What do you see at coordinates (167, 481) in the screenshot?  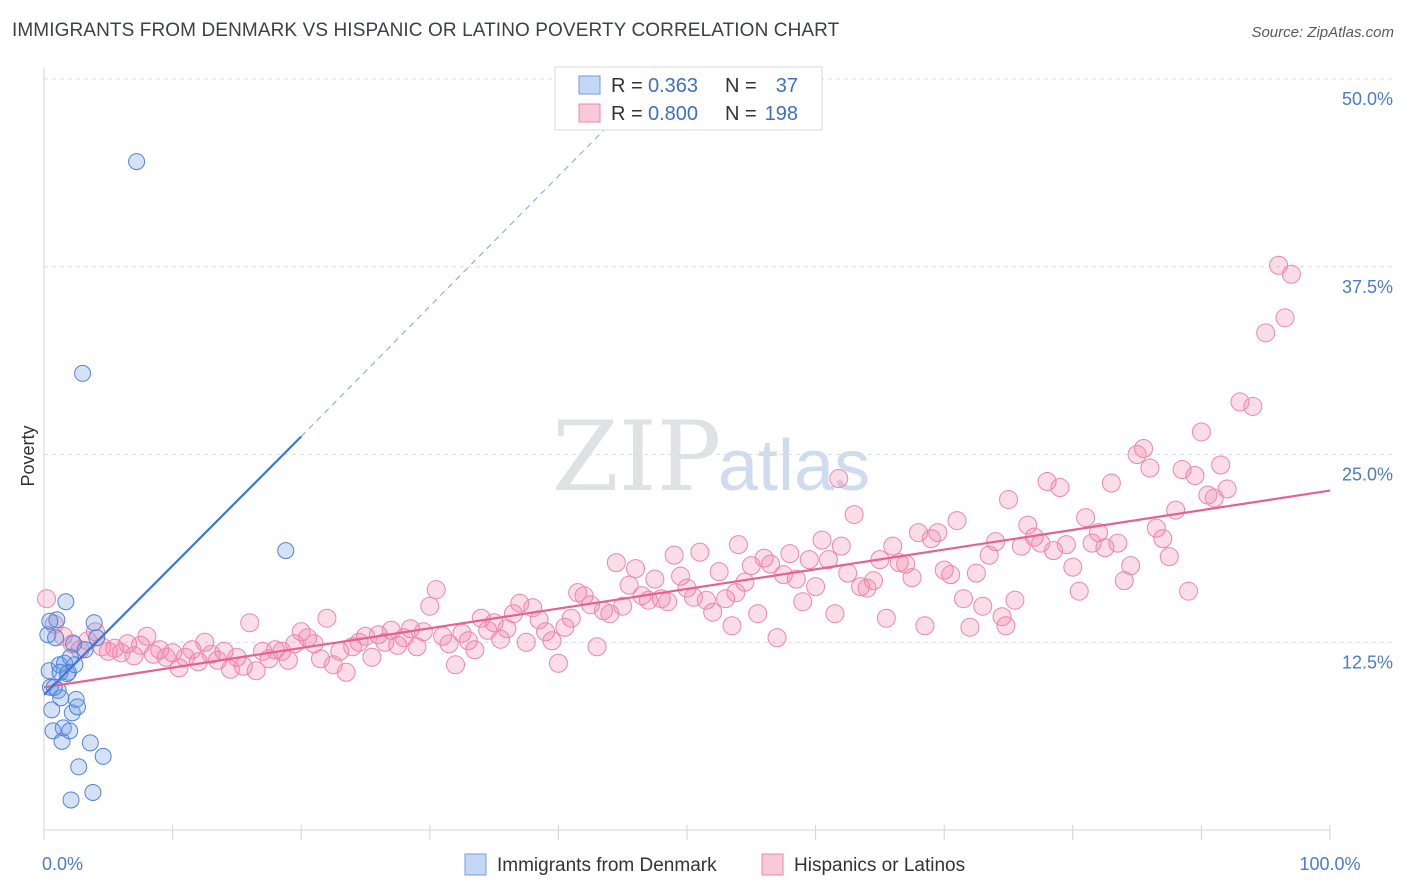 I see `series-immigrants-from-denmark` at bounding box center [167, 481].